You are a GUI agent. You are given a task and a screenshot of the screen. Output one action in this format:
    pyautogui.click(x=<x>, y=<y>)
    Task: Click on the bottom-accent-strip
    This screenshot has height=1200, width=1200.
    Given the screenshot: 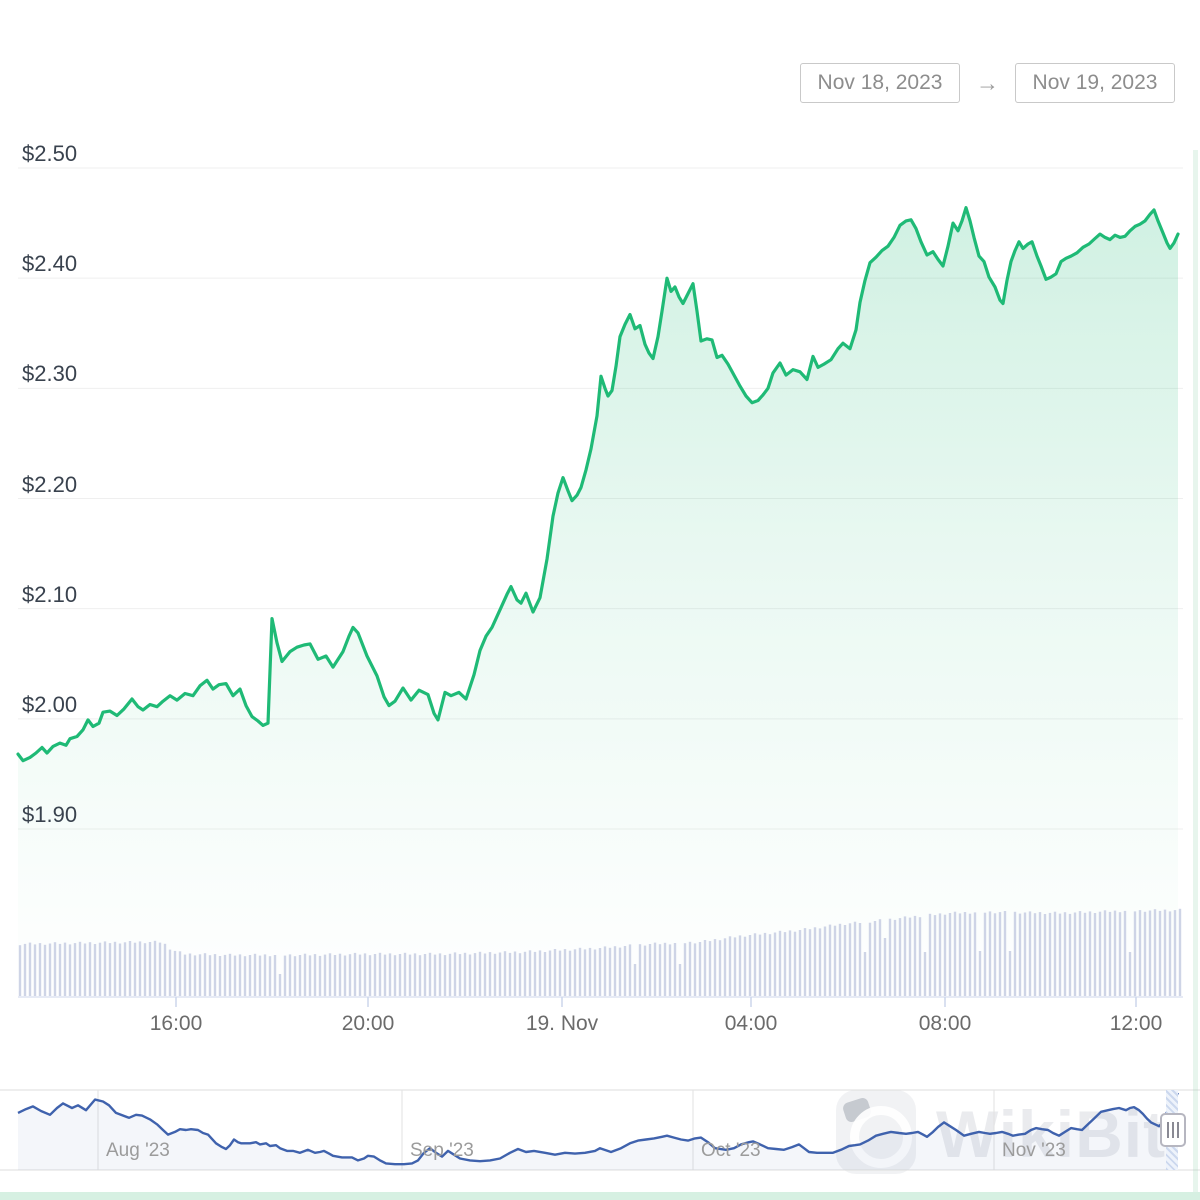 What is the action you would take?
    pyautogui.click(x=600, y=1196)
    